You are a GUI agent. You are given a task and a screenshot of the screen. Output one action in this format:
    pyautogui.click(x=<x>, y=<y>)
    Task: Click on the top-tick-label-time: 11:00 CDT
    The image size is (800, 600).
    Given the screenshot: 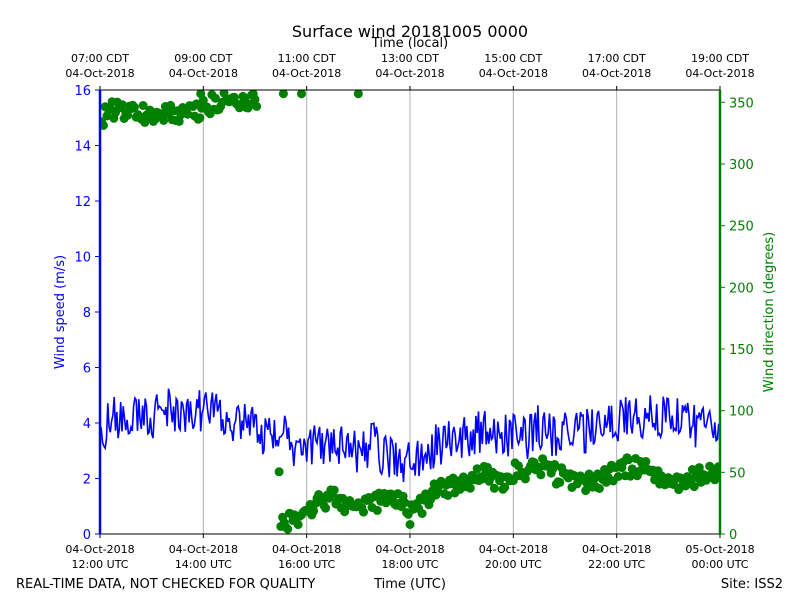 What is the action you would take?
    pyautogui.click(x=307, y=58)
    